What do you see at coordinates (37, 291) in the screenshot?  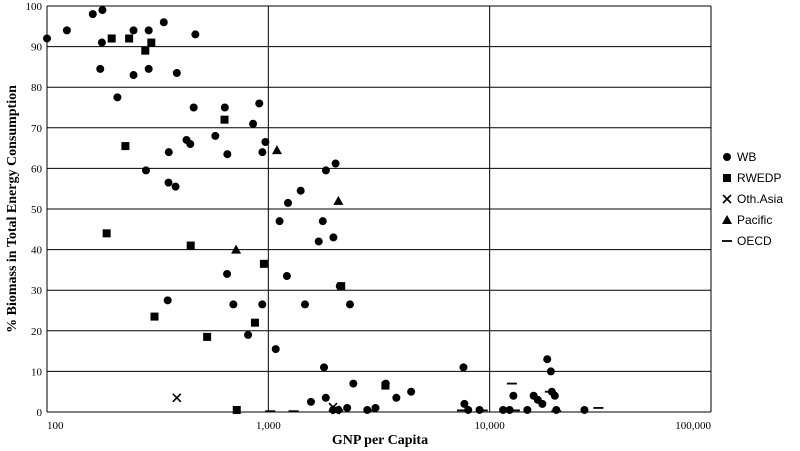 I see `y-tick-label: 30` at bounding box center [37, 291].